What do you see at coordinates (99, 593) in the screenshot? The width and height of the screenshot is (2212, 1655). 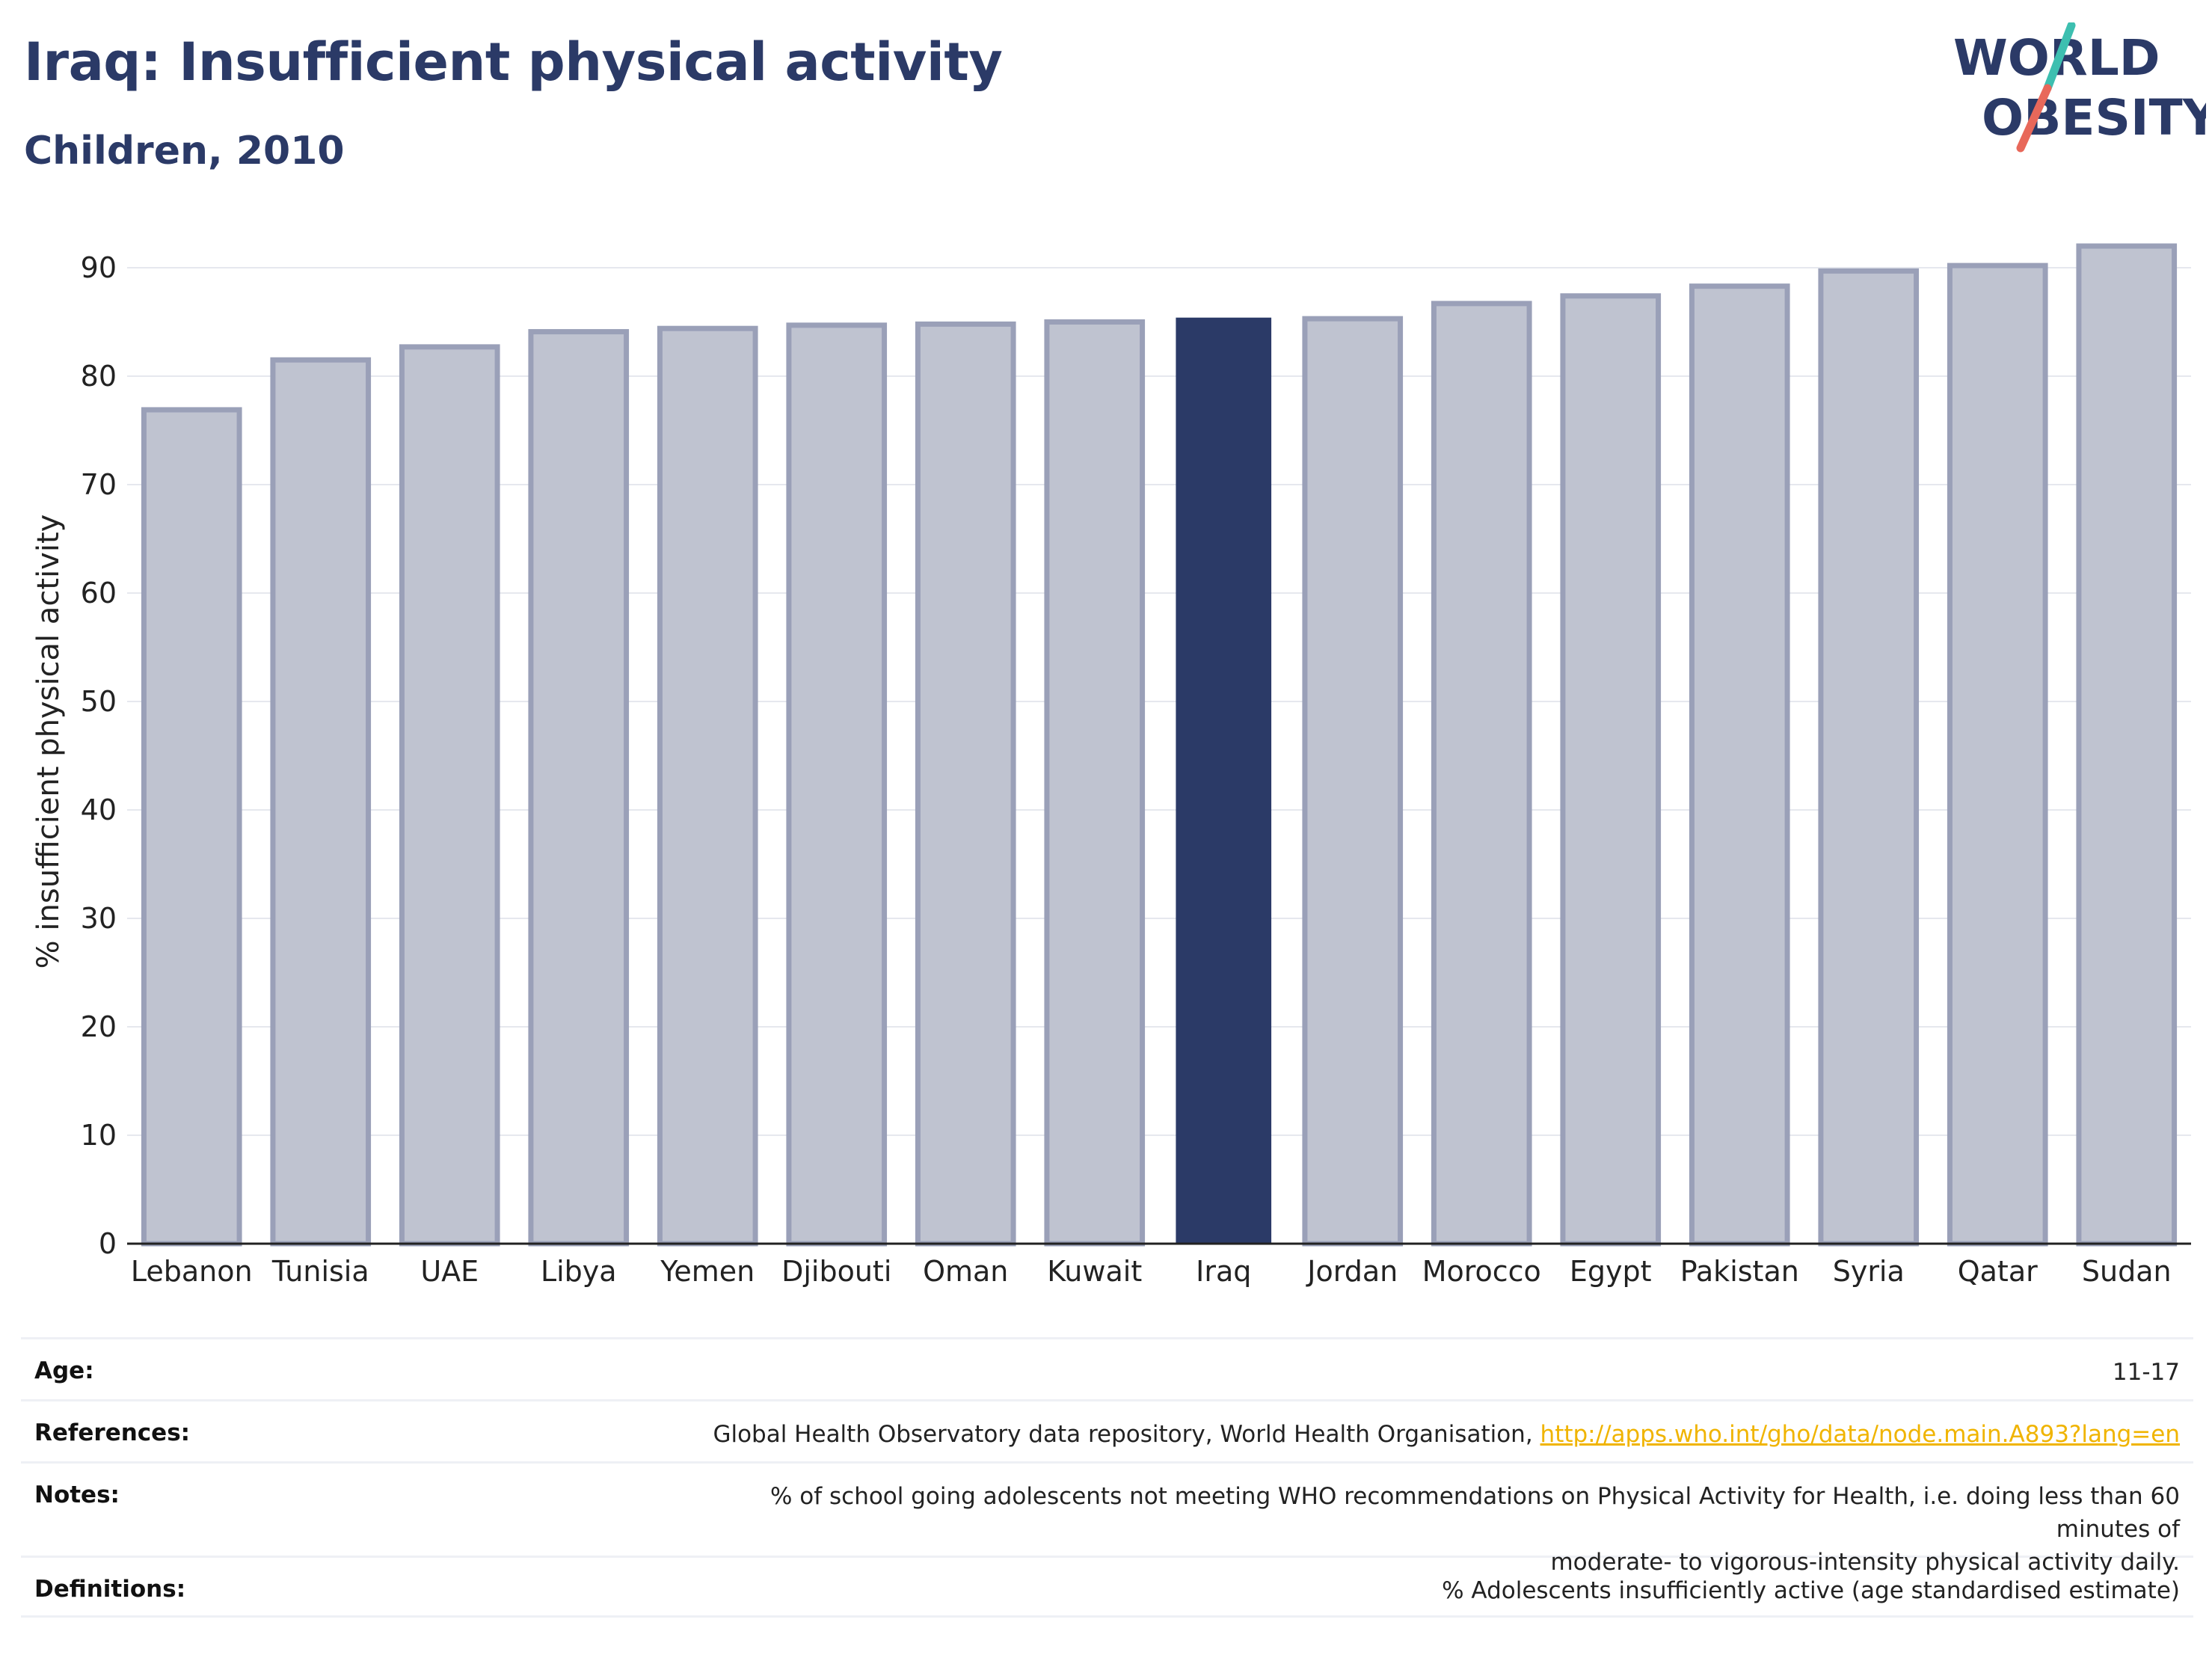 I see `y-tick-label: 60` at bounding box center [99, 593].